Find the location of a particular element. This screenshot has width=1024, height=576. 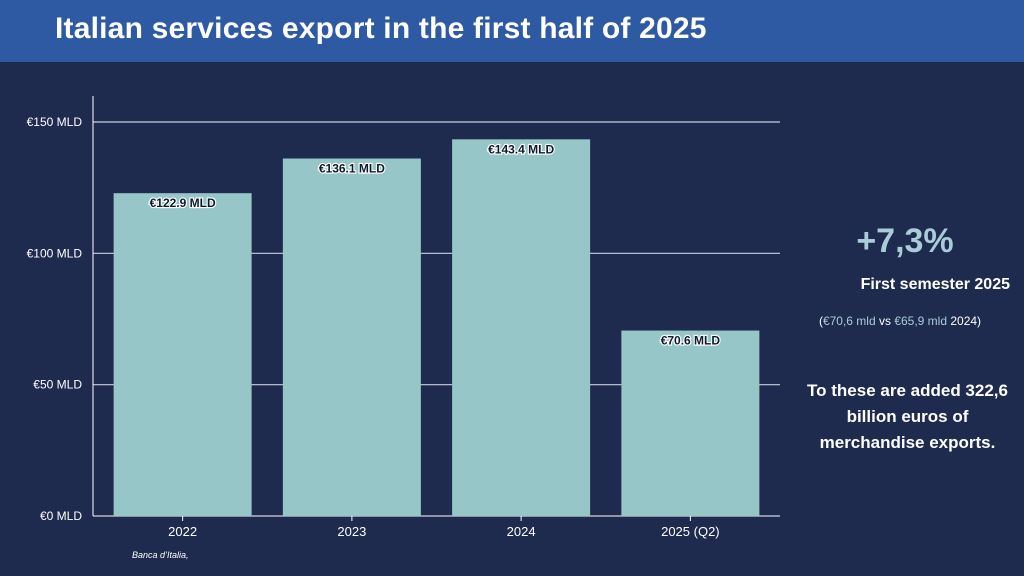

comparison-text: (€70,6 mld vs €65,9 mld 2024) is located at coordinates (900, 321).